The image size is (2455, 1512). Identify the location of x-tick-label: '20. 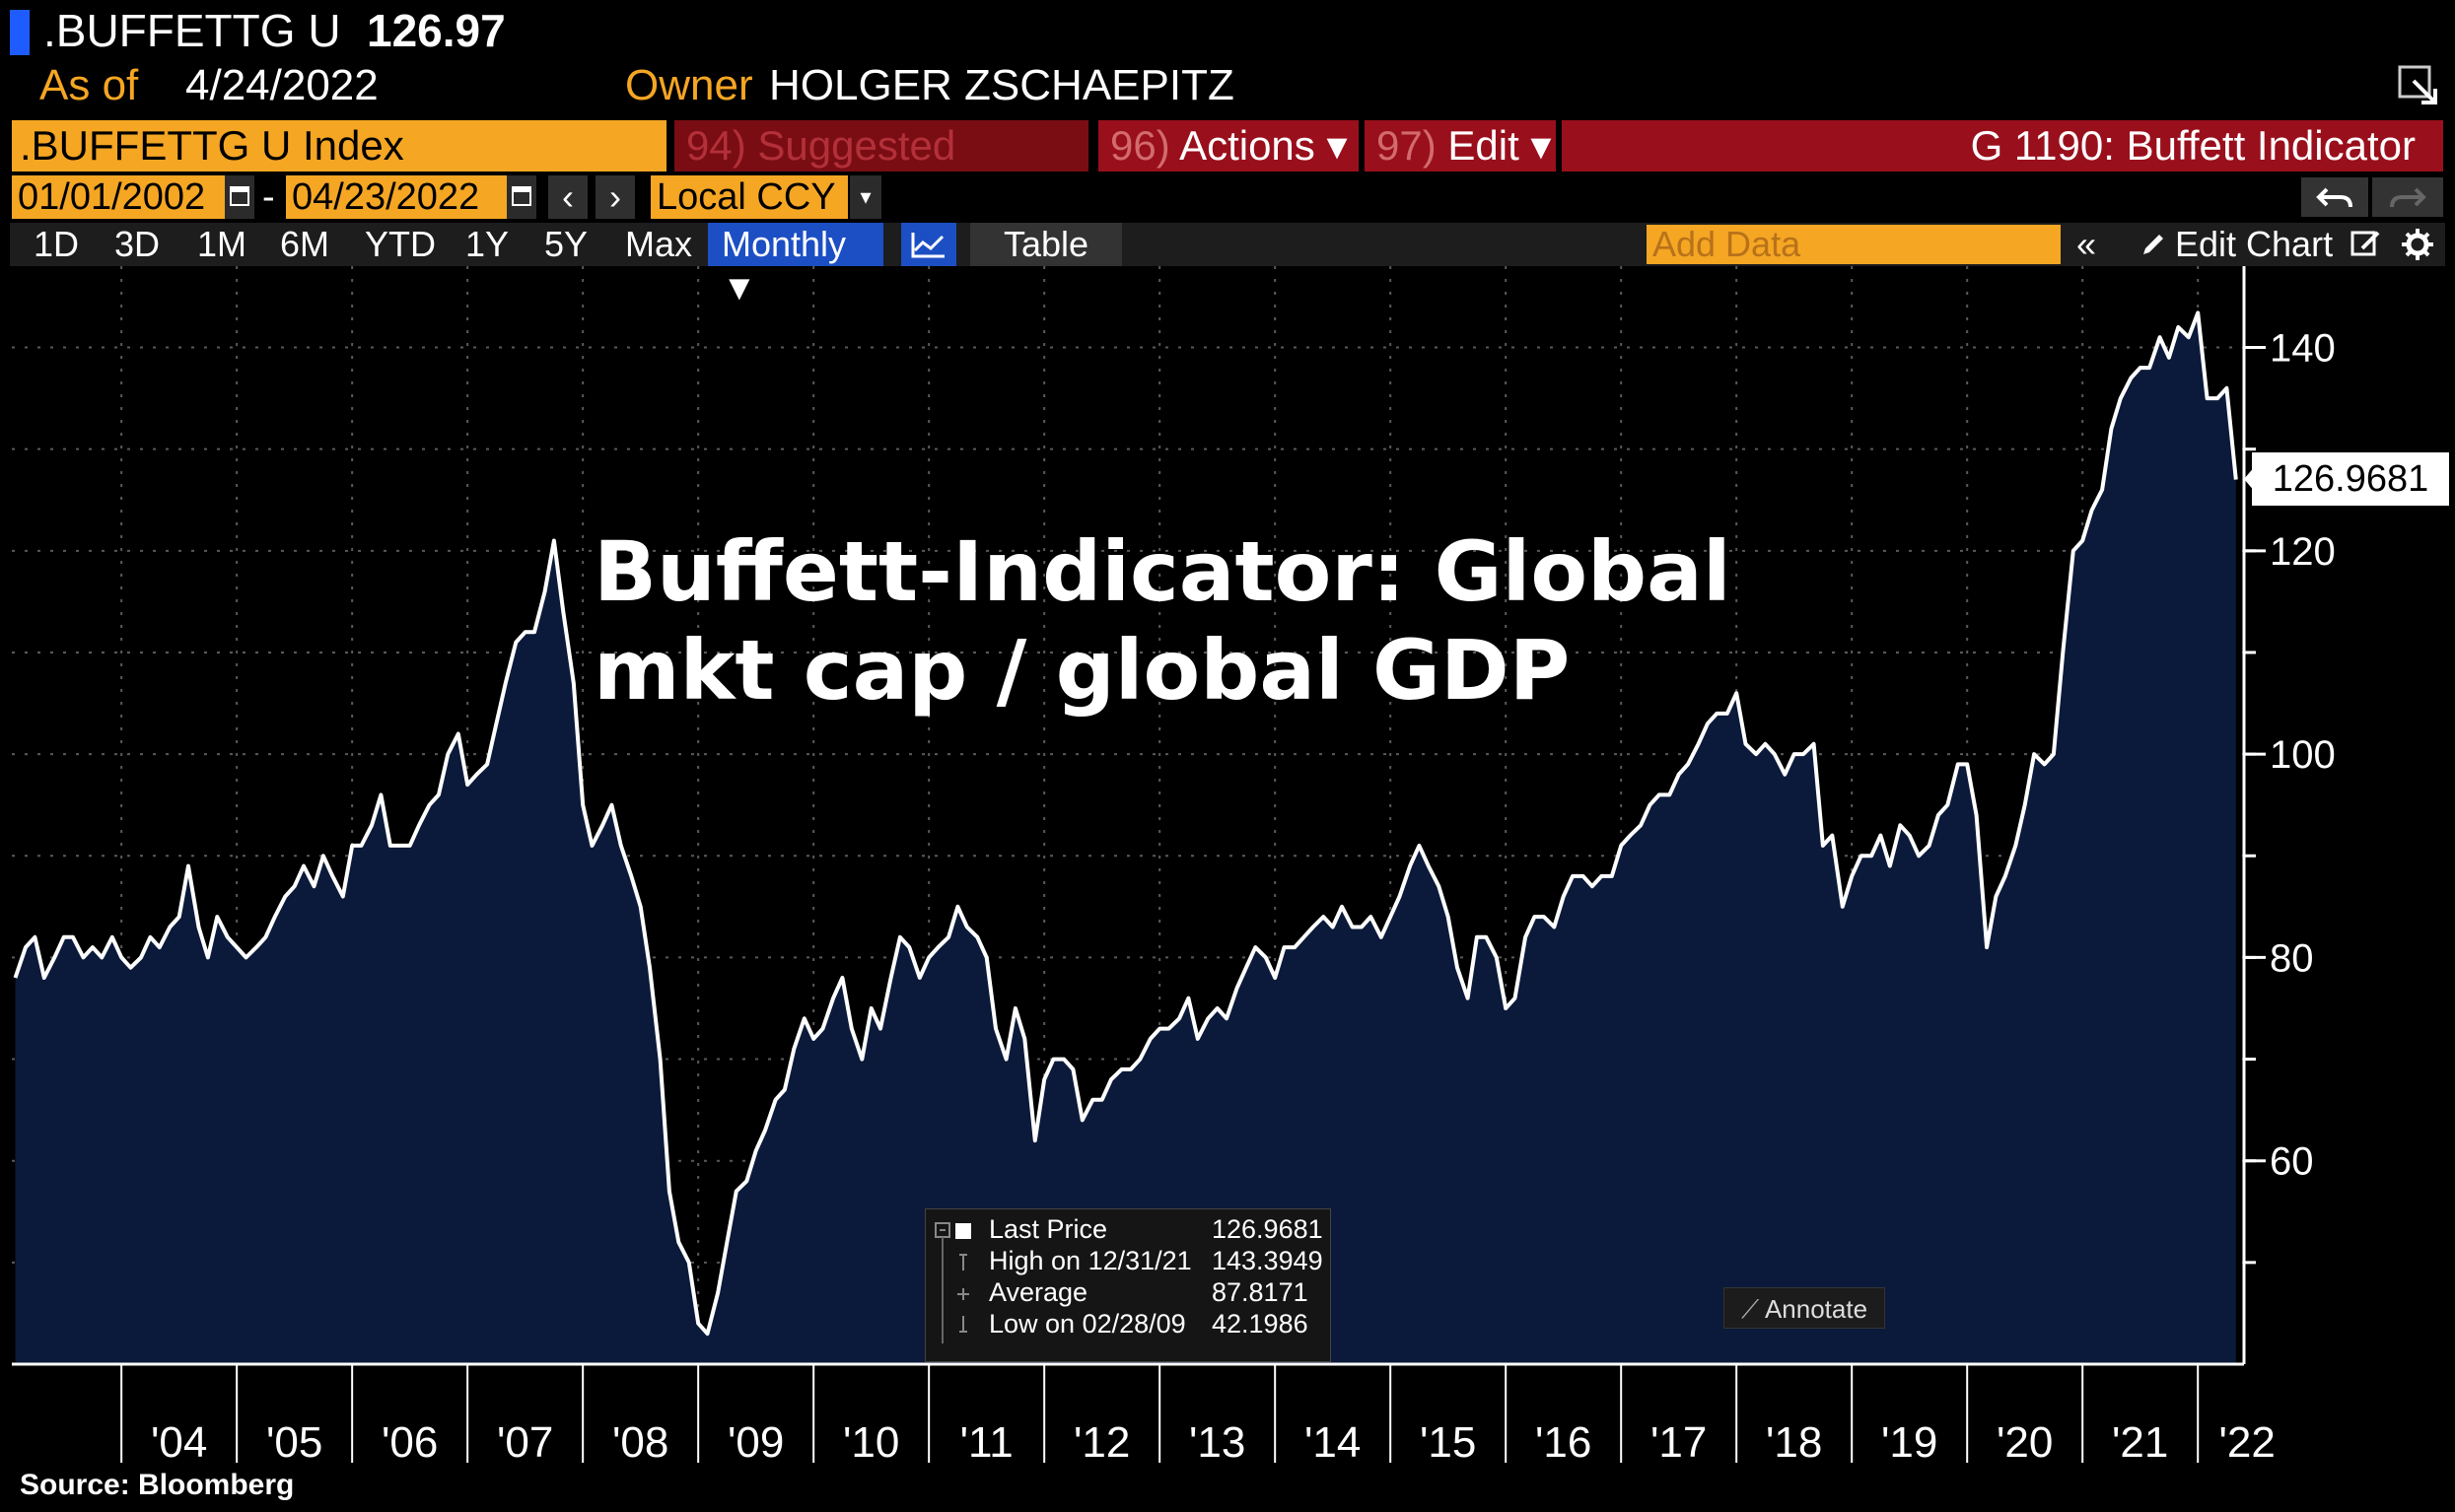
(2025, 1443).